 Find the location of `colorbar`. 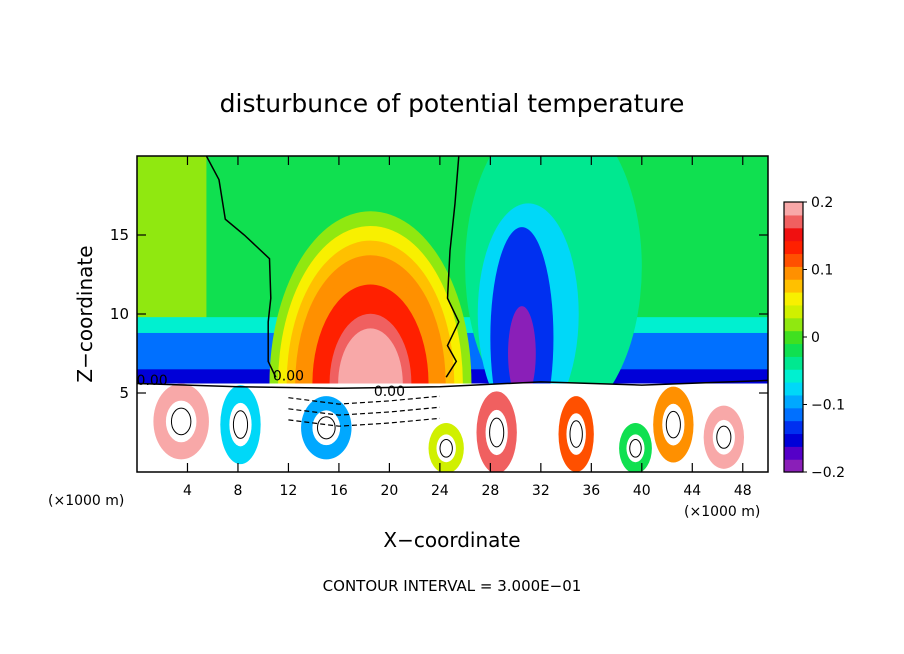

colorbar is located at coordinates (793, 337).